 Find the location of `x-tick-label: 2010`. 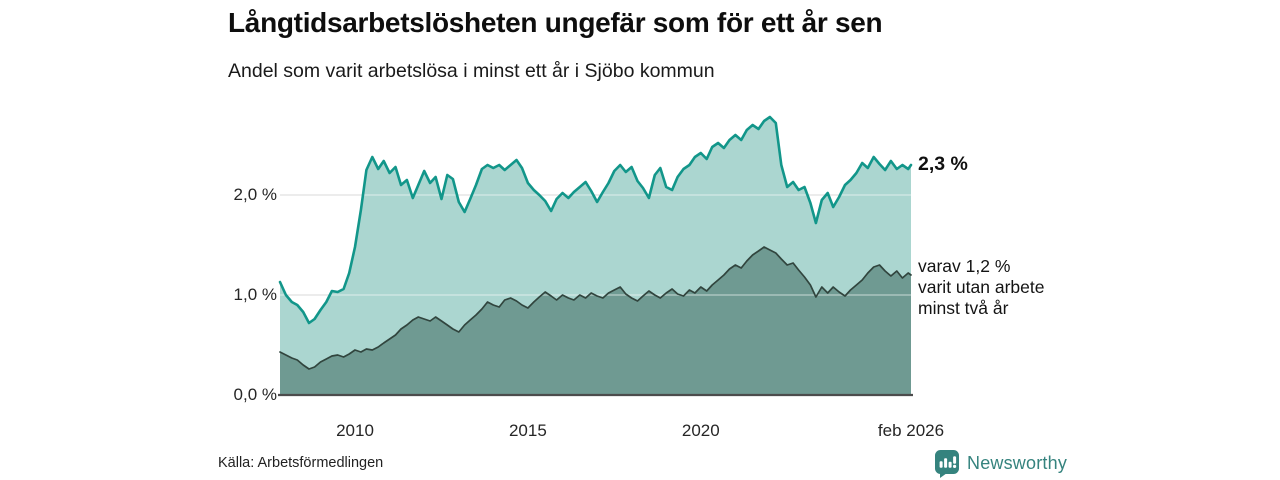

x-tick-label: 2010 is located at coordinates (355, 430).